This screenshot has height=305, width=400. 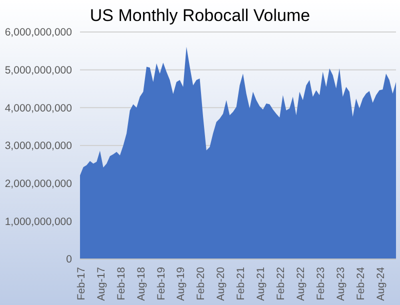 What do you see at coordinates (69, 260) in the screenshot?
I see `y-tick-label: 0` at bounding box center [69, 260].